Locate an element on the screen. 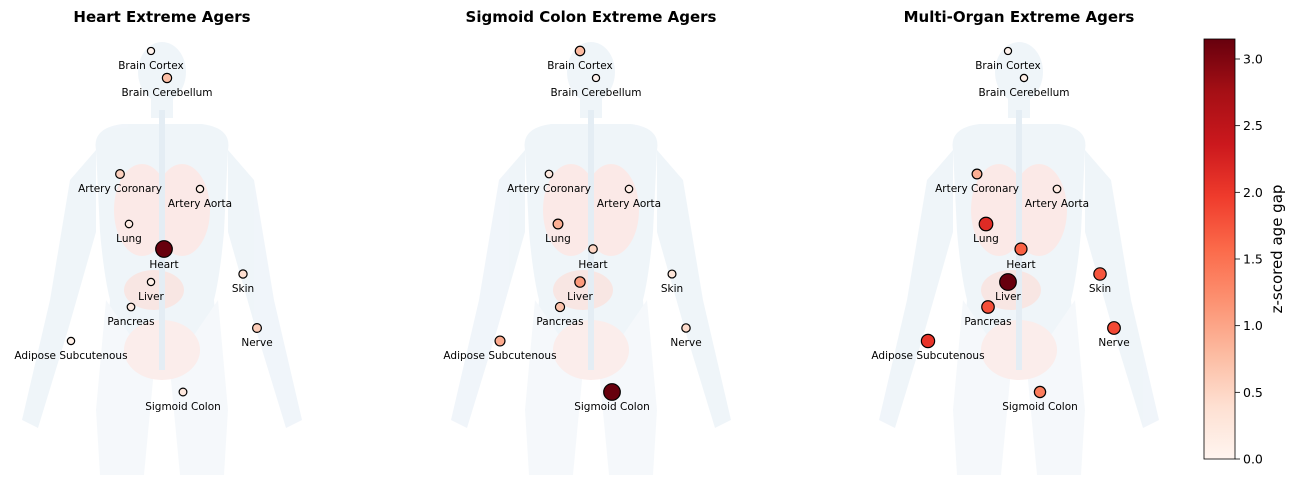 This screenshot has height=485, width=1294. panel-title: Heart Extreme Agers is located at coordinates (161, 17).